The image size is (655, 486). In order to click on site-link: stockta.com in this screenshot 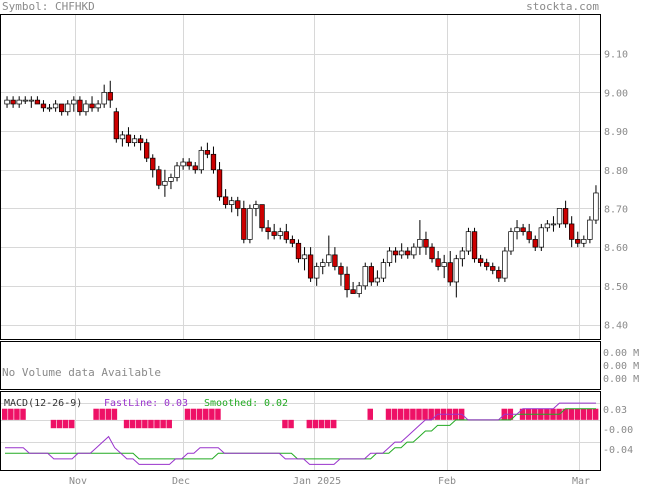, I will do `click(562, 6)`.